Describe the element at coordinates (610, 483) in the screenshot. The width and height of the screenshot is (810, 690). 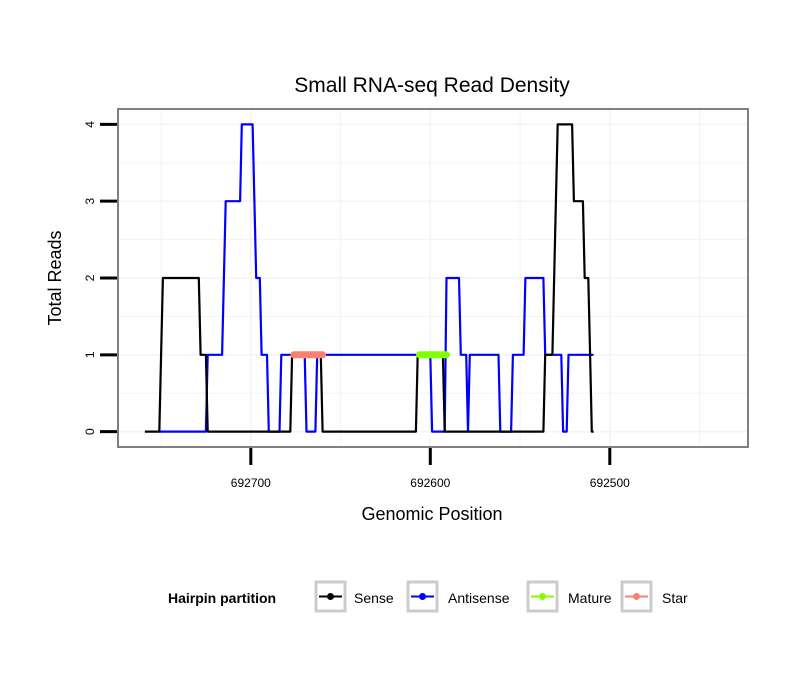
I see `x-tick-label: 692500` at that location.